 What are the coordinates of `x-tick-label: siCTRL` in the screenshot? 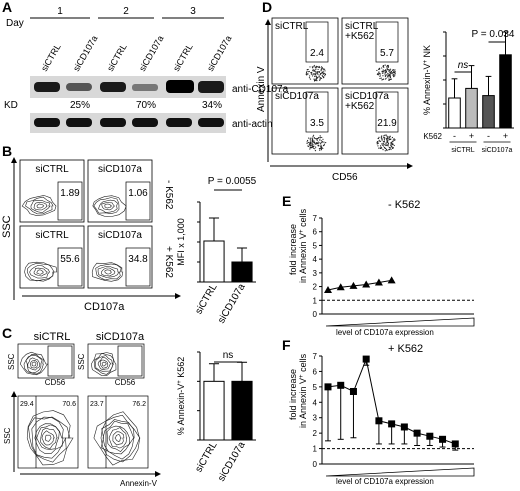 It's located at (206, 299).